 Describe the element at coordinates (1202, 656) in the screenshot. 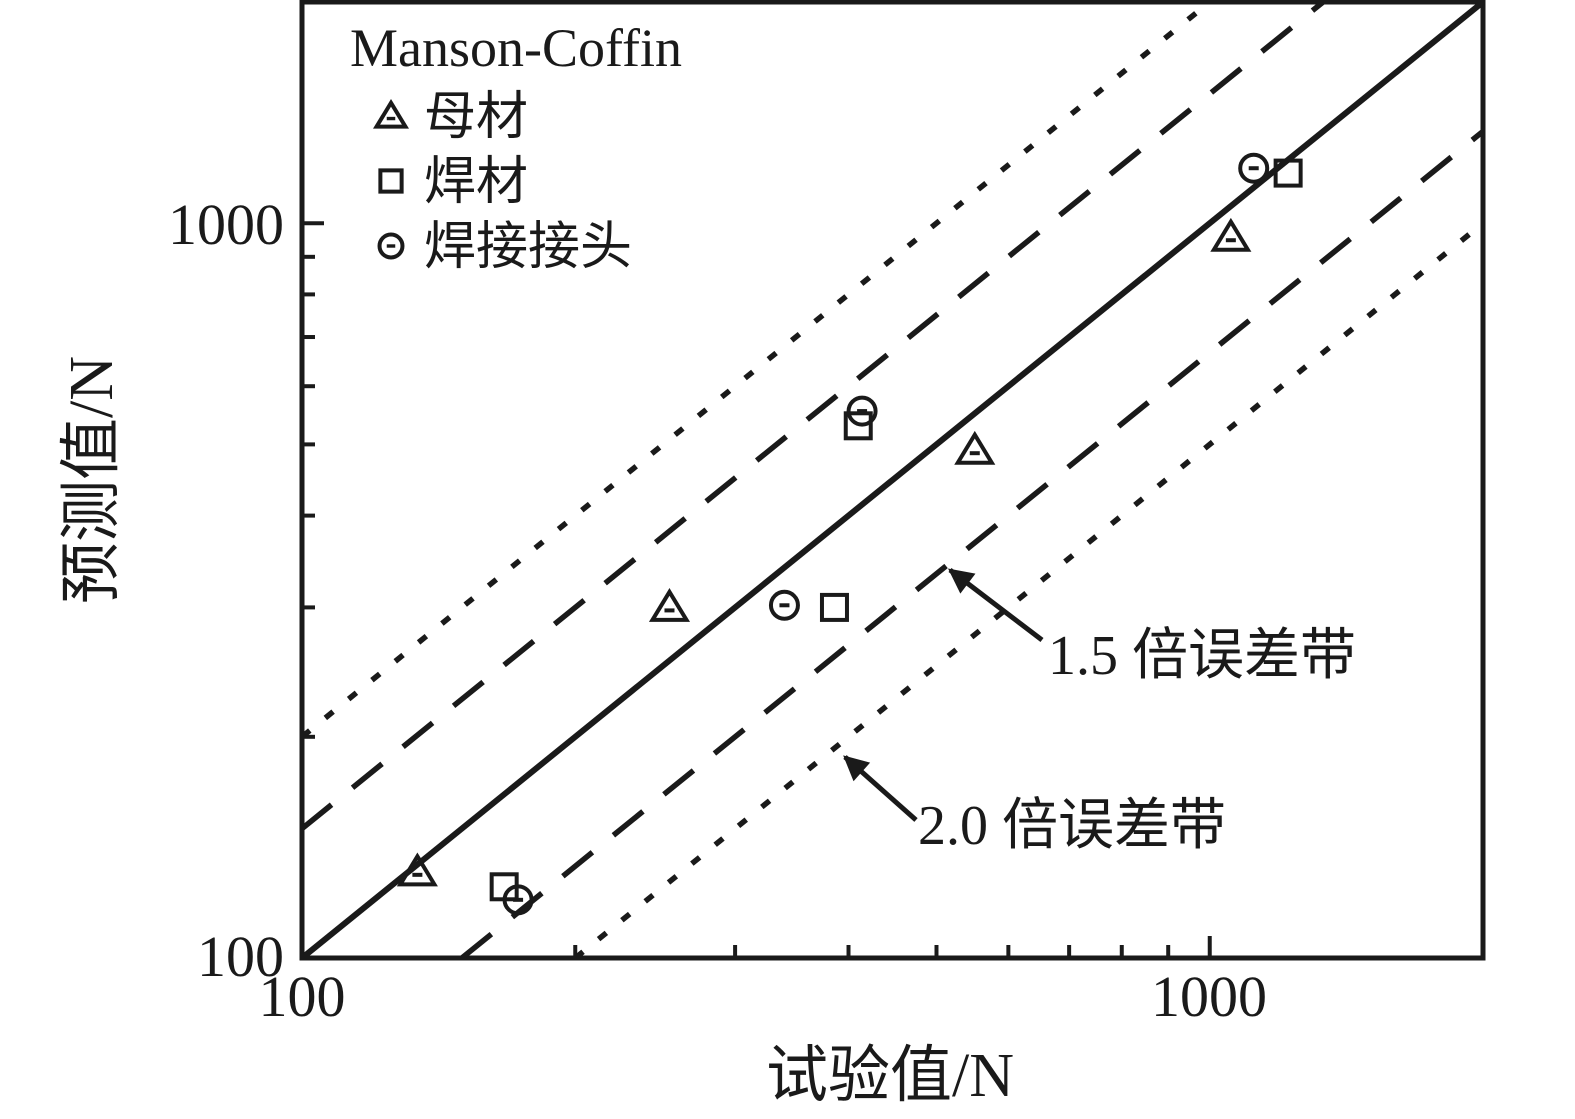

I see `annotation-label-1-5x: 1.5 倍误差带` at that location.